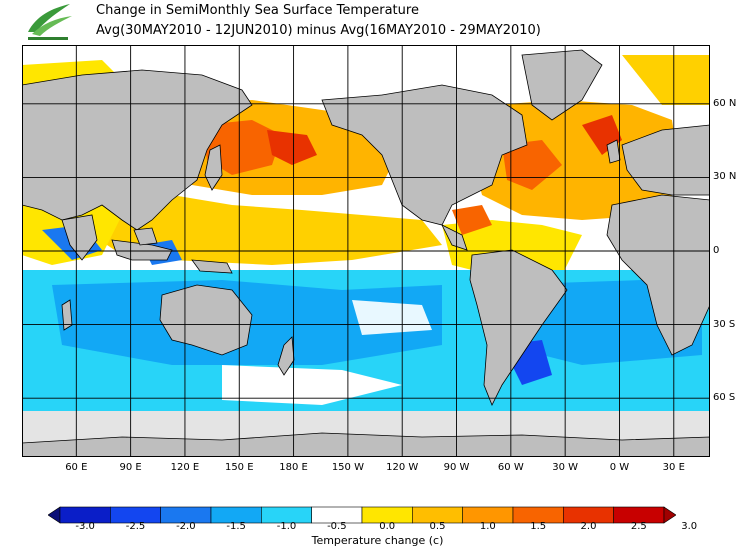 Image resolution: width=755 pixels, height=560 pixels. Describe the element at coordinates (212, 266) in the screenshot. I see `land-new-guinea` at that location.